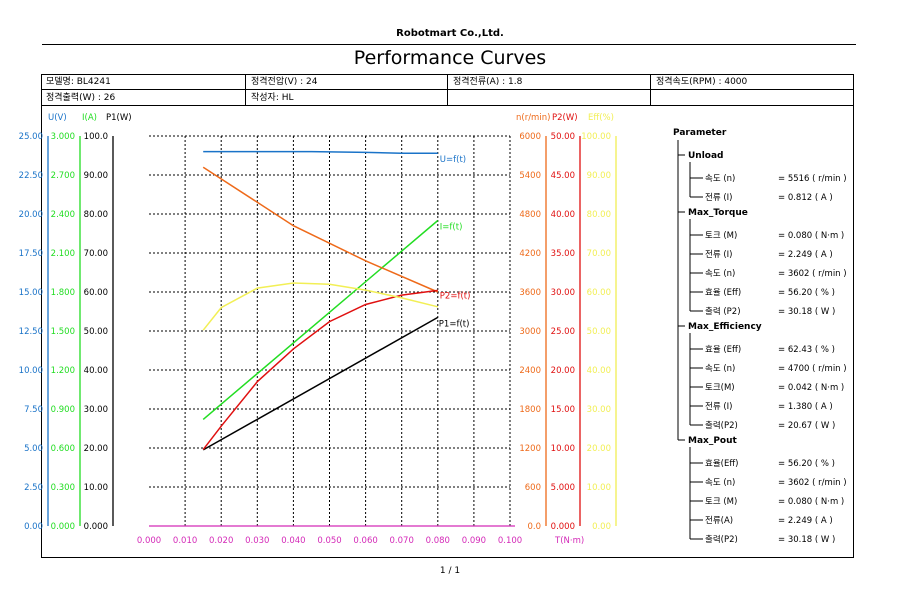  What do you see at coordinates (89, 118) in the screenshot?
I see `y-axis-label-i: I(A)` at bounding box center [89, 118].